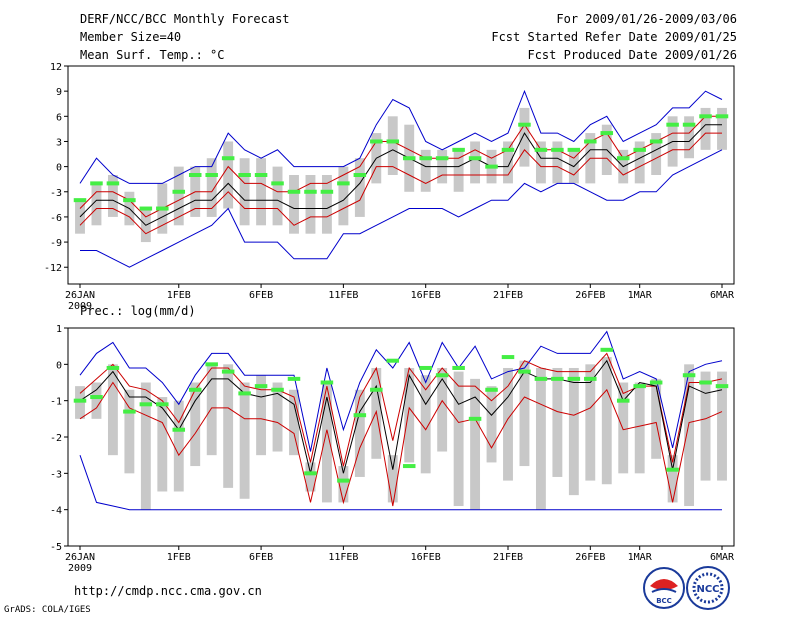 The image size is (800, 618). Describe the element at coordinates (47, 610) in the screenshot. I see `grads-credit: GrADS: COLA/IGES` at that location.